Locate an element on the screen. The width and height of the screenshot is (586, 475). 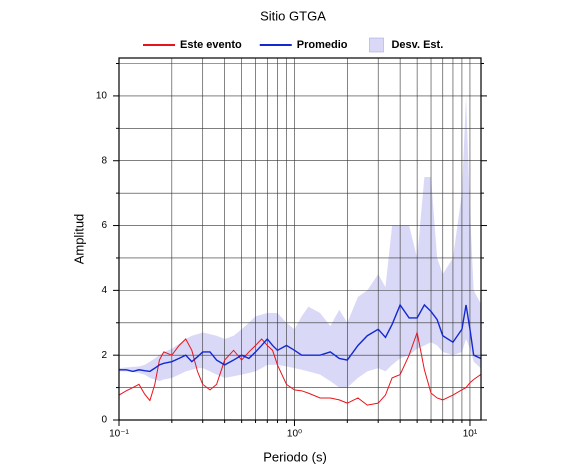
legend-label: Promedio is located at coordinates (322, 45).